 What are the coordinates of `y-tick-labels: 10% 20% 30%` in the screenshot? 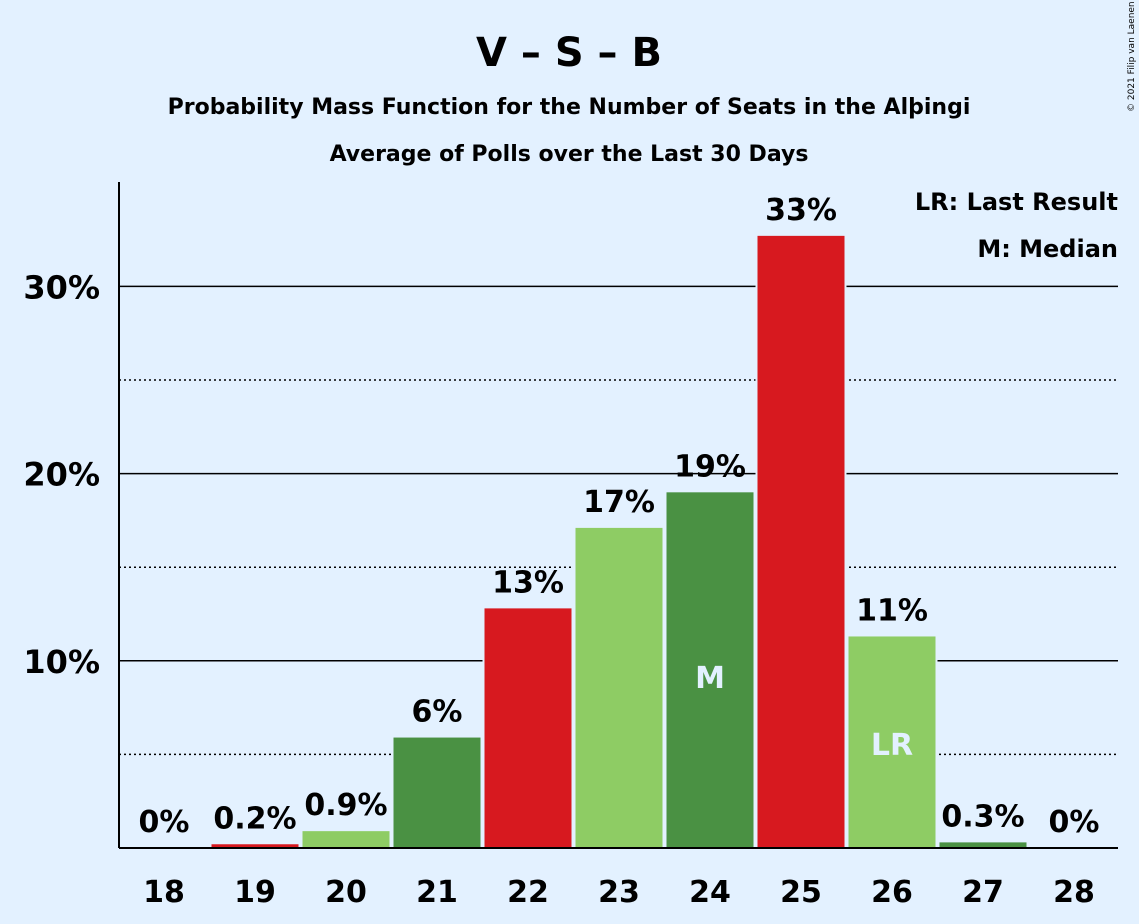 It's located at (61, 474).